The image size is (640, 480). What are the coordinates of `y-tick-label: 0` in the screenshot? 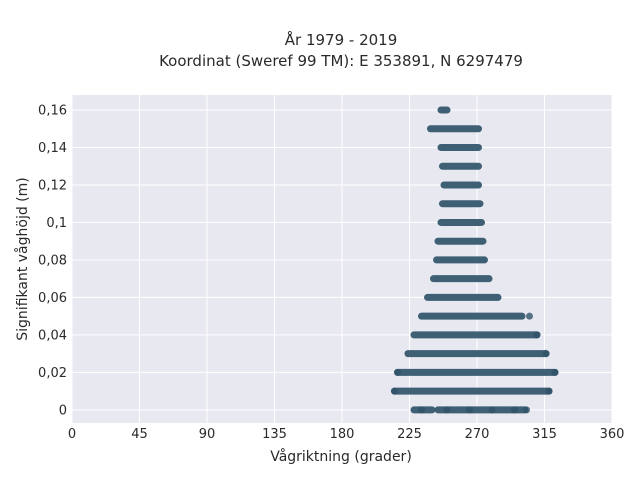 It's located at (63, 410).